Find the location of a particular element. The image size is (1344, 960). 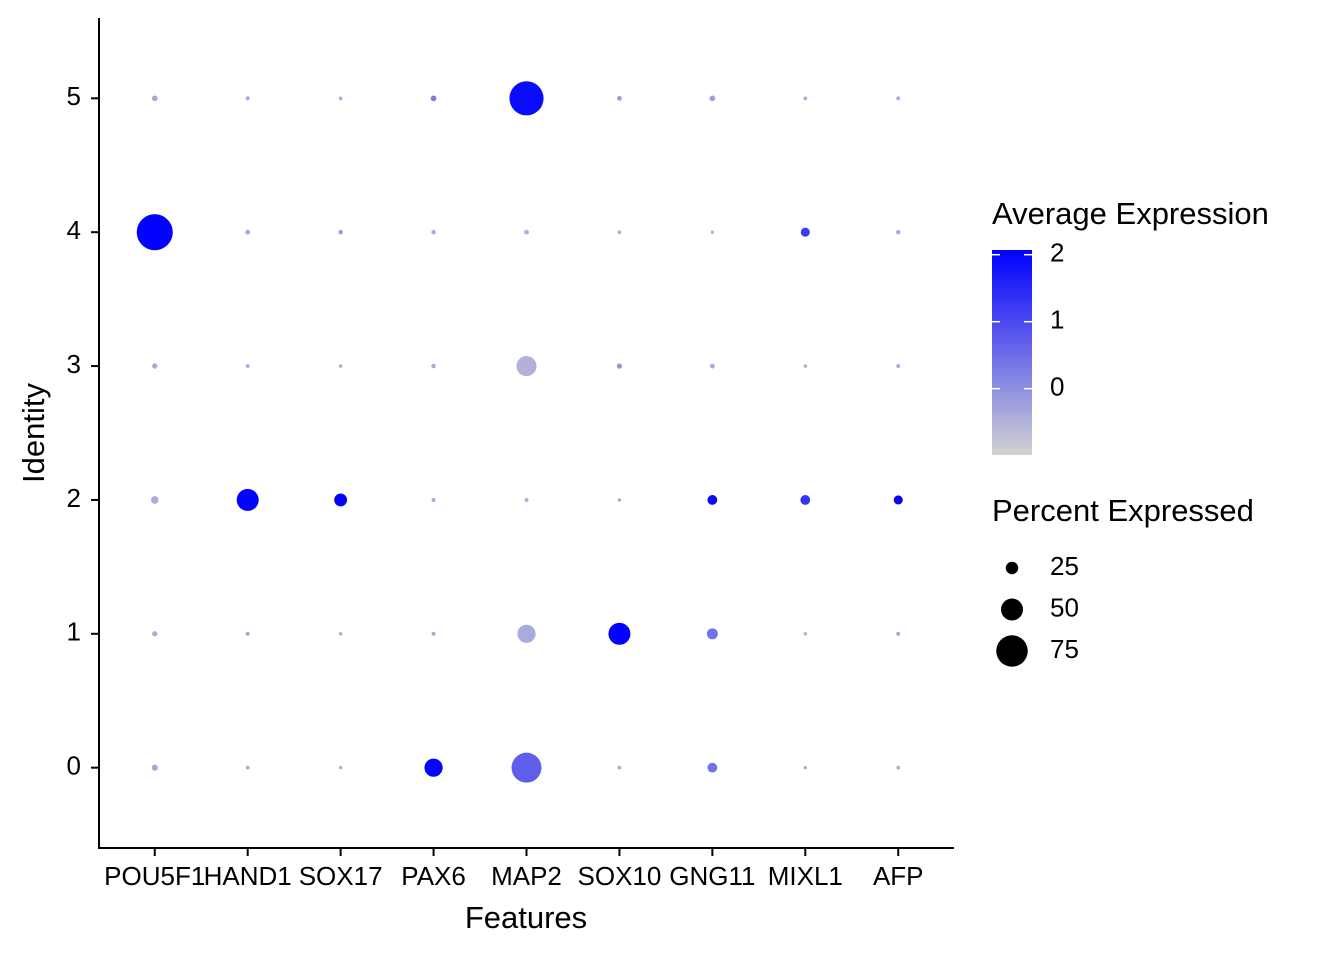

y-tick-label: 1 is located at coordinates (74, 632).